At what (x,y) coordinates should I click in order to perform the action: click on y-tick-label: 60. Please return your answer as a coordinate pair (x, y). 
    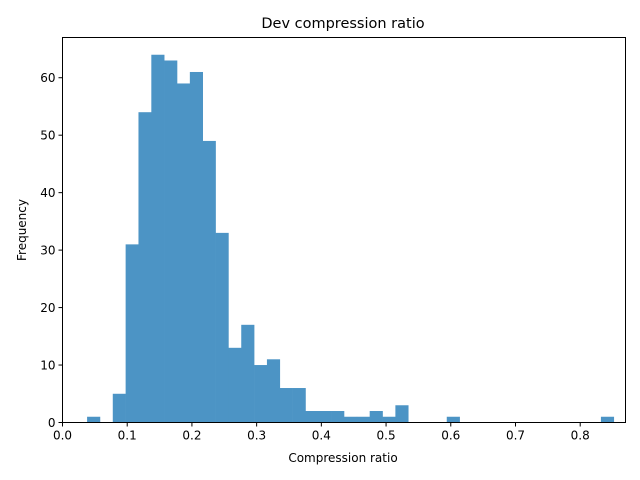
    Looking at the image, I should click on (47, 78).